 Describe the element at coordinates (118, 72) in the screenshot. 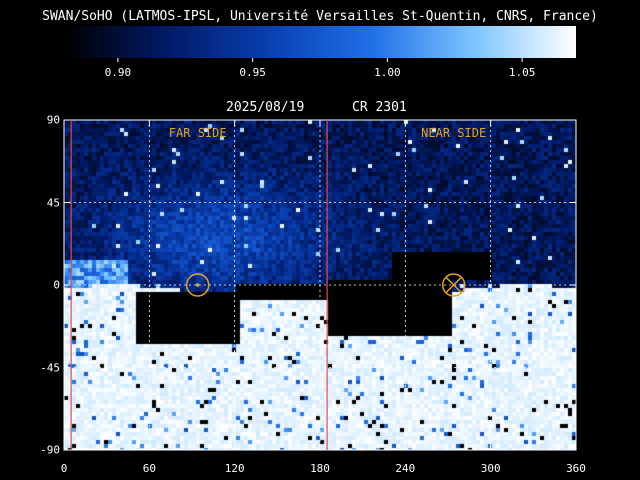

I see `colorbar-tick-label: 0.90` at that location.